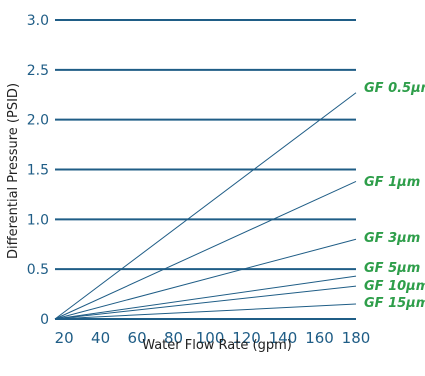  Describe the element at coordinates (38, 21) in the screenshot. I see `y-tick-label: 3.0` at that location.